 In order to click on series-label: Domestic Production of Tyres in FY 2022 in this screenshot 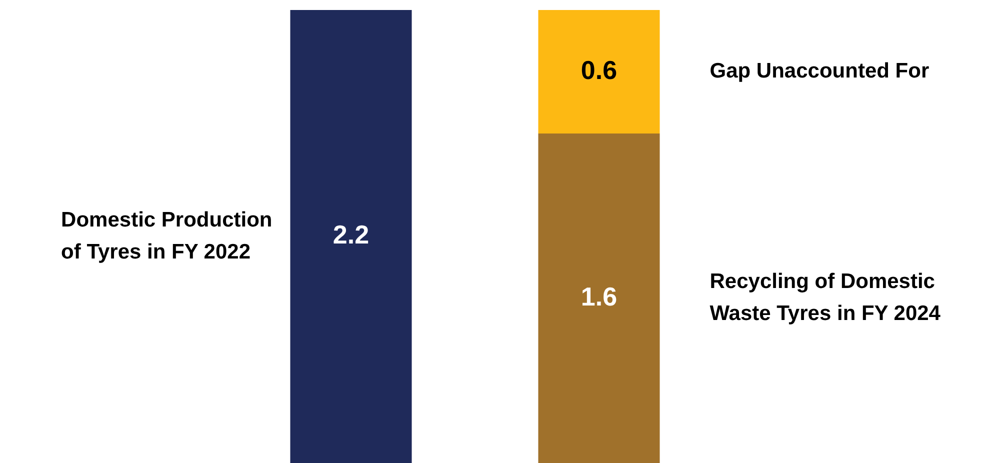, I will do `click(166, 236)`.